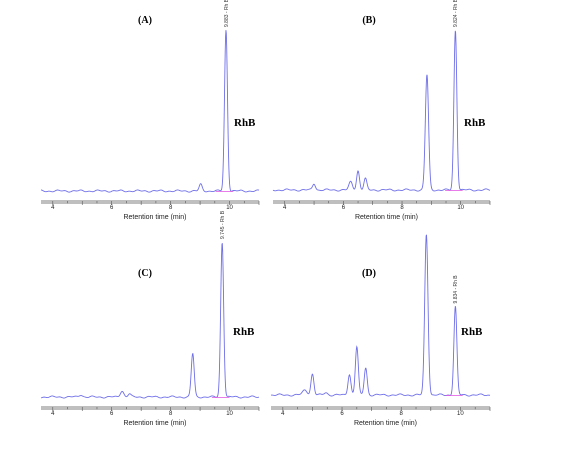 This screenshot has height=452, width=564. Describe the element at coordinates (368, 20) in the screenshot. I see `panel-label: (B)` at that location.